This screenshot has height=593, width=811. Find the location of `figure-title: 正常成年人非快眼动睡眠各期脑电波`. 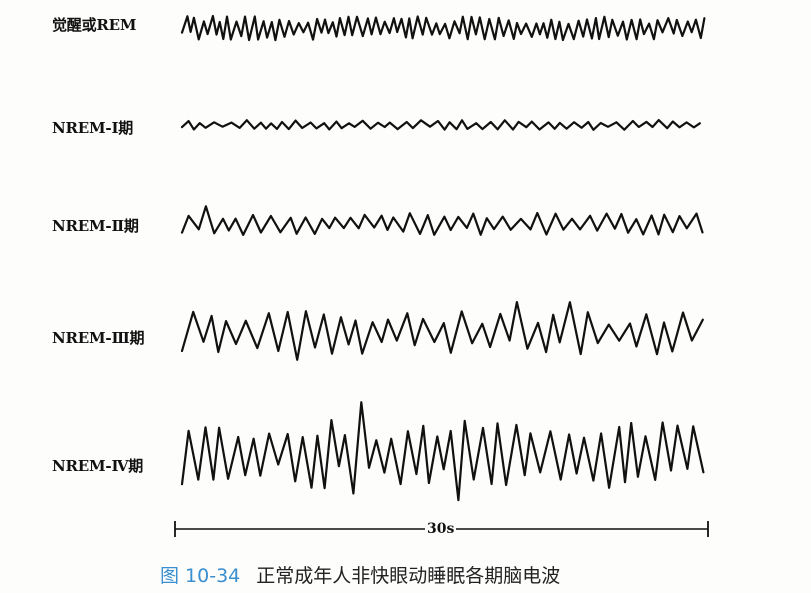

figure-title: 正常成年人非快眼动睡眠各期脑电波 is located at coordinates (408, 576).